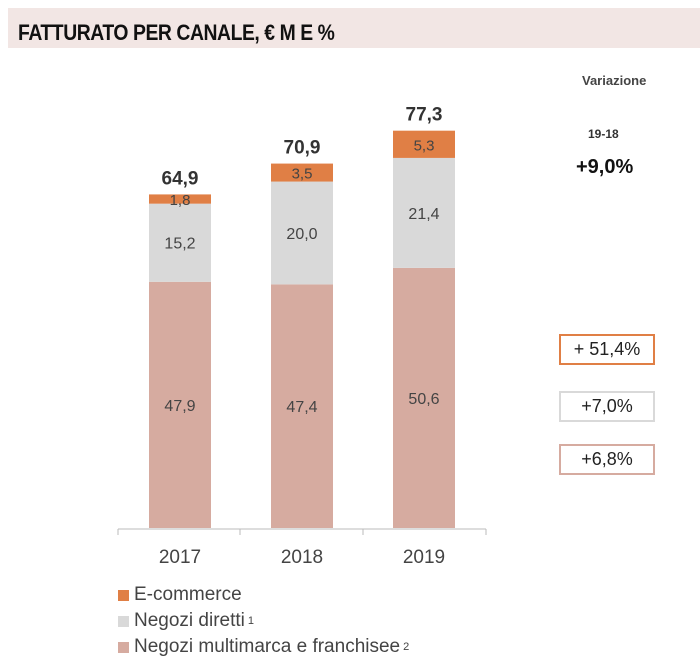 Image resolution: width=700 pixels, height=667 pixels. What do you see at coordinates (605, 167) in the screenshot?
I see `variation-total: +9,0%` at bounding box center [605, 167].